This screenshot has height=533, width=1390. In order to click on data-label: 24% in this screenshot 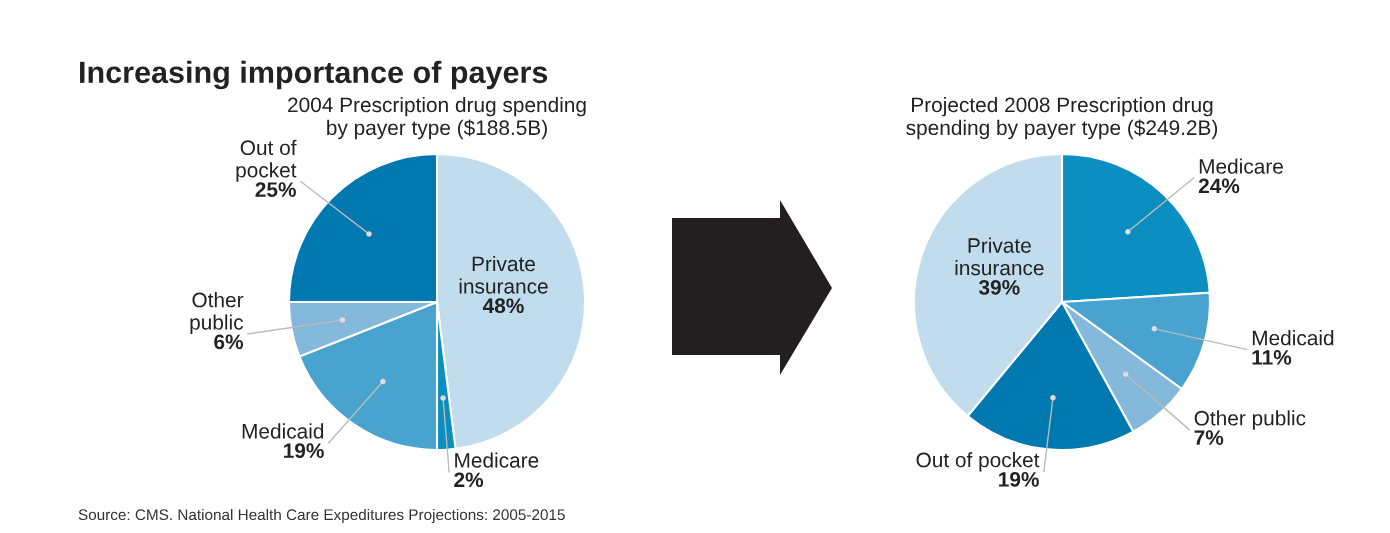, I will do `click(1219, 186)`.